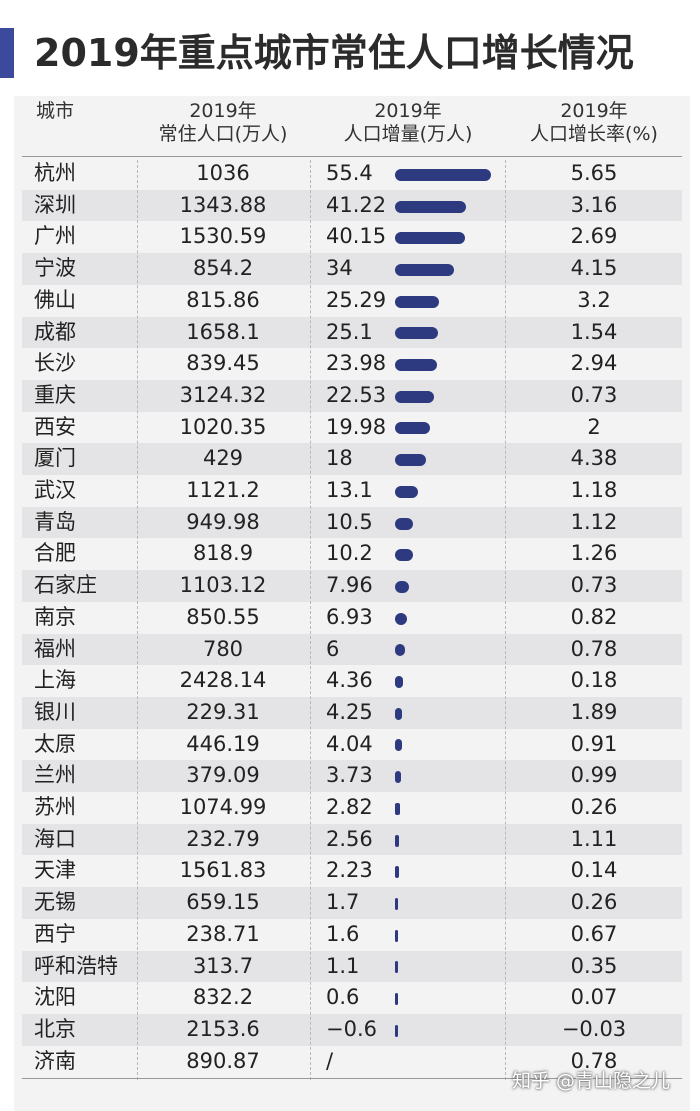  I want to click on growth-rate-cell: 0.14, so click(594, 870).